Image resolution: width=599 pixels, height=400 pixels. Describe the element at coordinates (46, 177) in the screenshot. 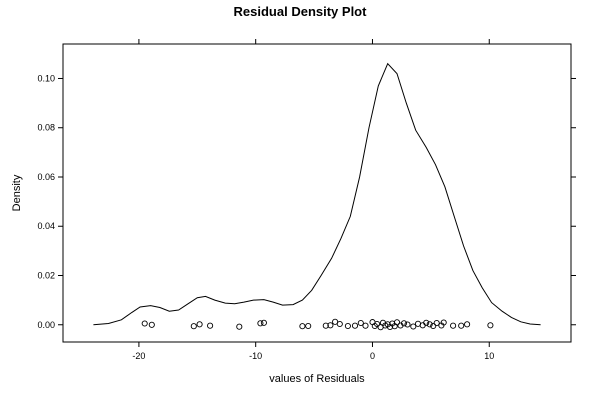

I see `y-tick-label: 0.06` at that location.